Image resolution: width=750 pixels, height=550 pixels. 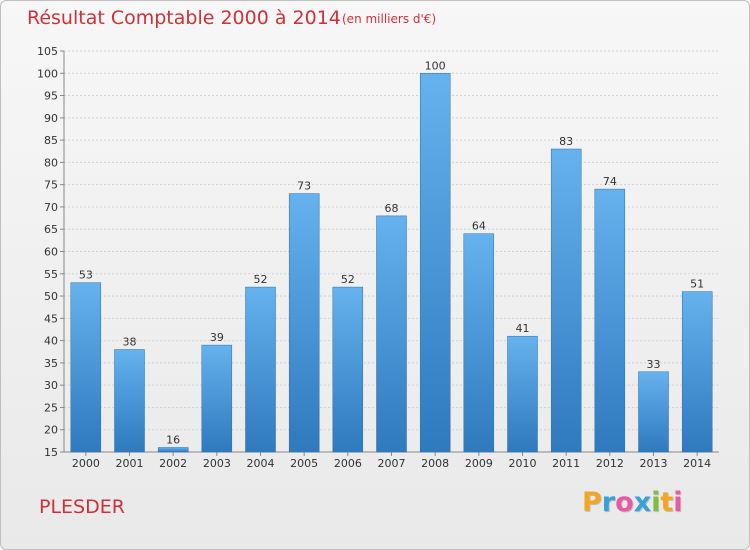 What do you see at coordinates (51, 96) in the screenshot?
I see `y-tick-label: 95` at bounding box center [51, 96].